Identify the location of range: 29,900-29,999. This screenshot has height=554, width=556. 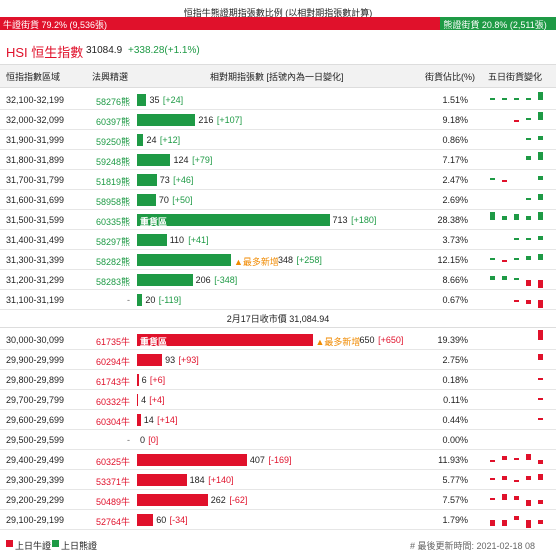
(35, 360).